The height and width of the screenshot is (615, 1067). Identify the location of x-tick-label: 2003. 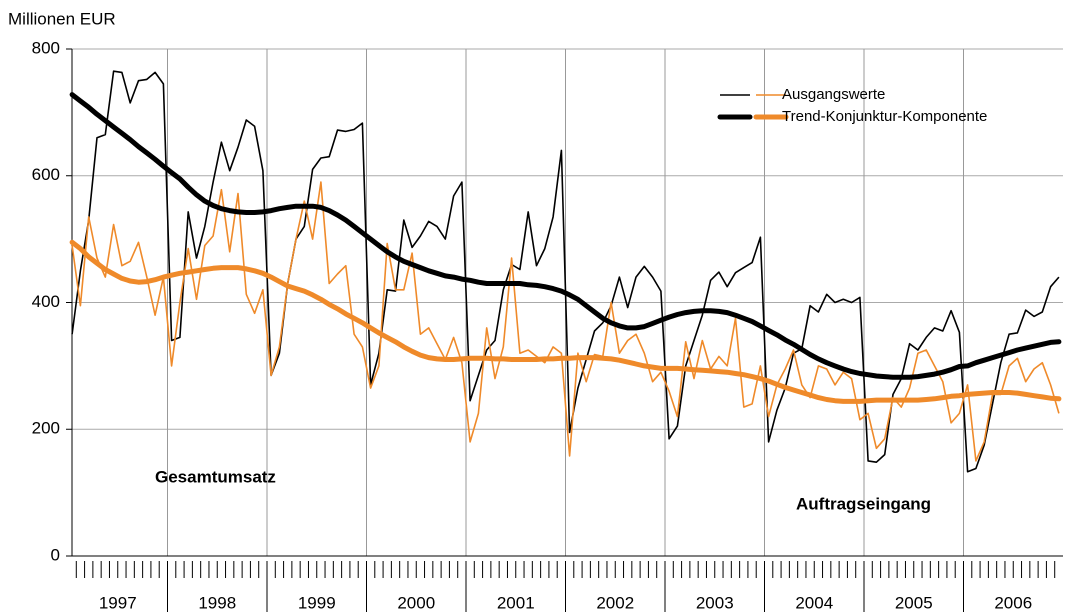
(715, 602).